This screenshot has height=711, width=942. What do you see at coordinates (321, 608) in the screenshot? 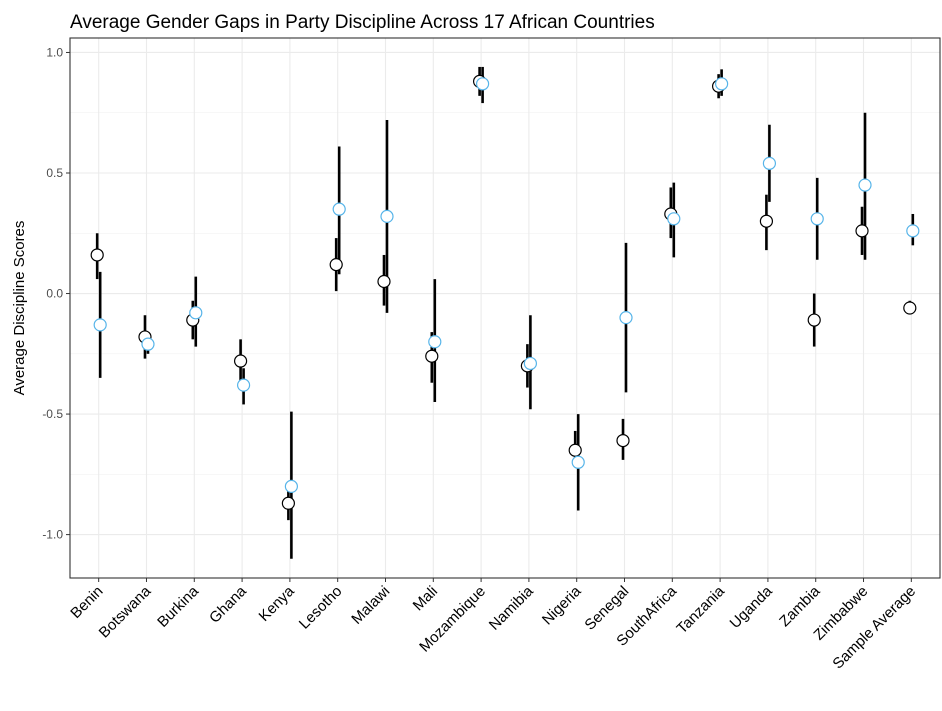
I see `x-tick-label: Lesotho` at bounding box center [321, 608].